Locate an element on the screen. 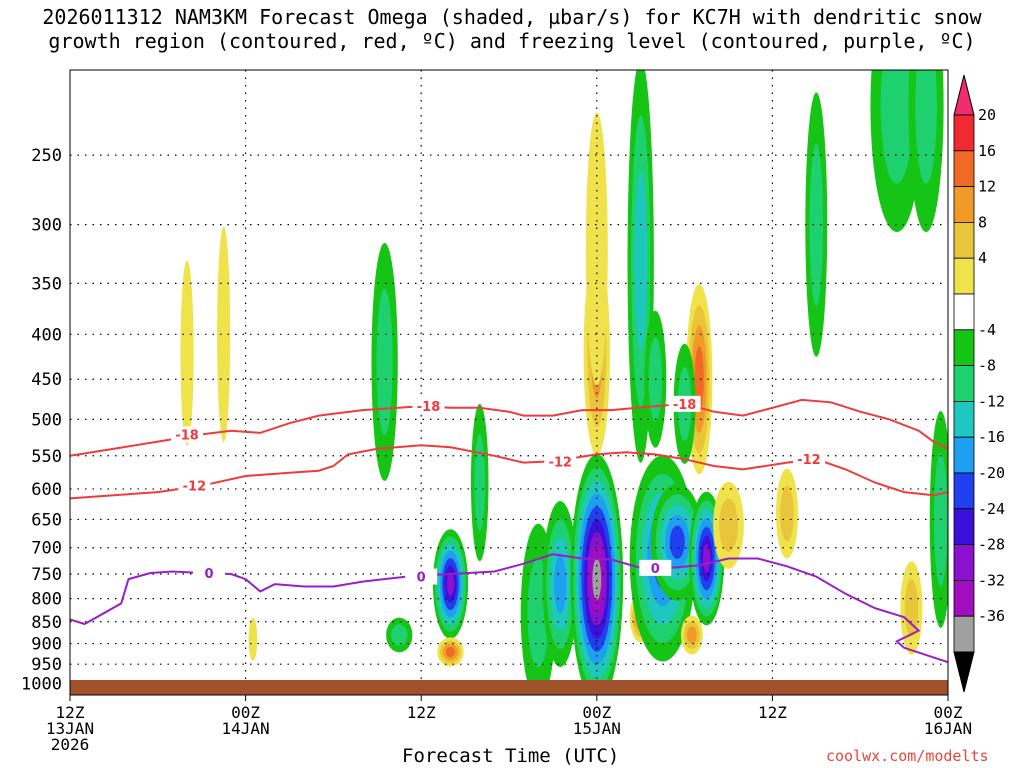 The height and width of the screenshot is (768, 1024). x-tick-label: 13JAN is located at coordinates (70, 728).